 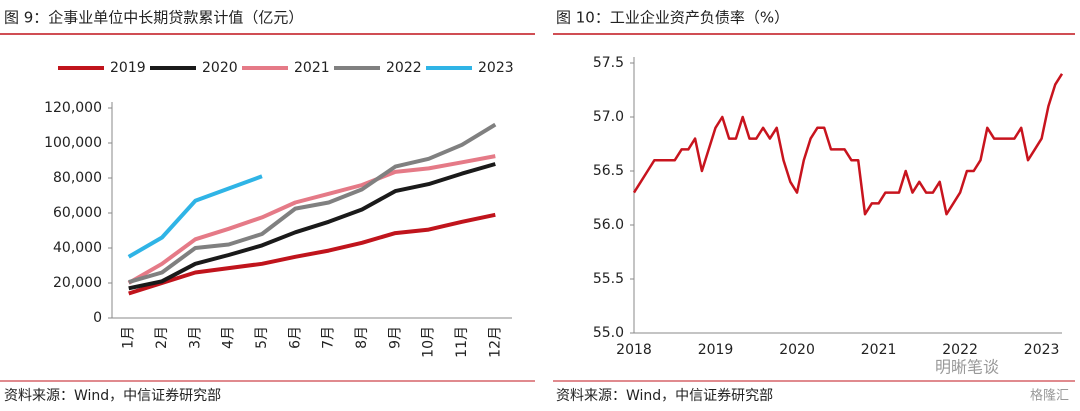 What do you see at coordinates (73, 108) in the screenshot?
I see `y-tick-label: 120,000` at bounding box center [73, 108].